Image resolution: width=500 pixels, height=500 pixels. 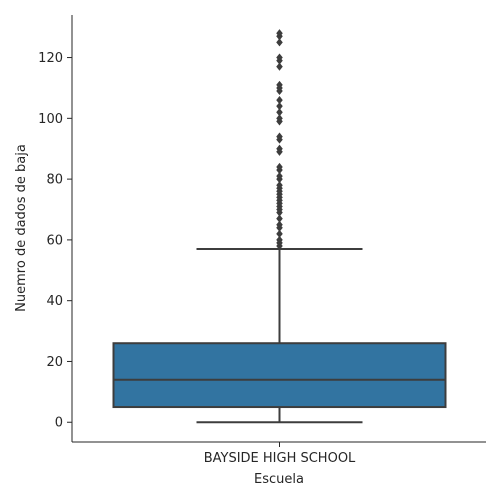 I want to click on y-tick-label: 60, so click(x=54, y=240).